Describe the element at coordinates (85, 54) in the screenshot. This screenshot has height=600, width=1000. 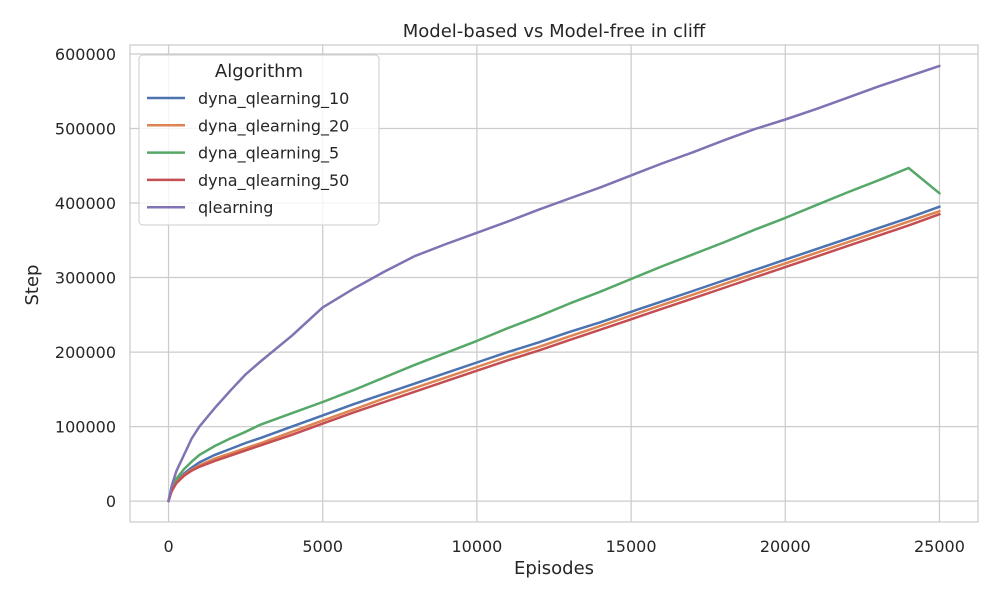
I see `y-tick-label: 600000` at that location.